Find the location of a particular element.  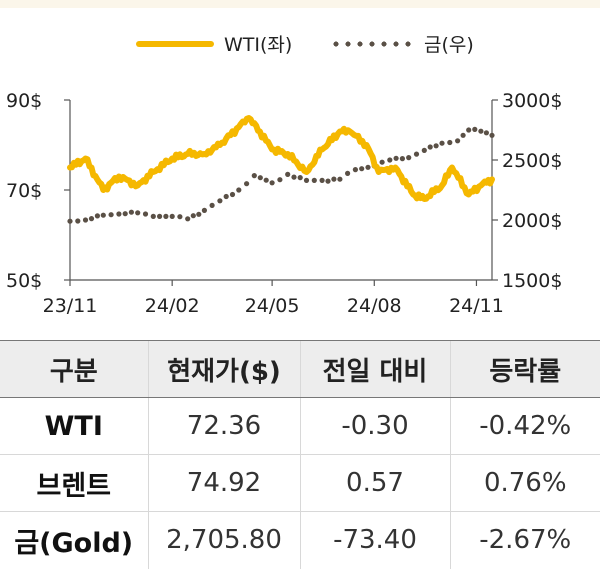

right-tick-label: 2000$ is located at coordinates (532, 221).